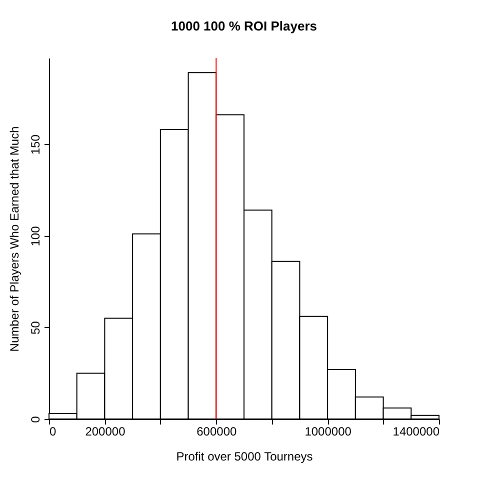 This screenshot has height=480, width=480. What do you see at coordinates (328, 431) in the screenshot?
I see `x-tick-label: 1000000` at bounding box center [328, 431].